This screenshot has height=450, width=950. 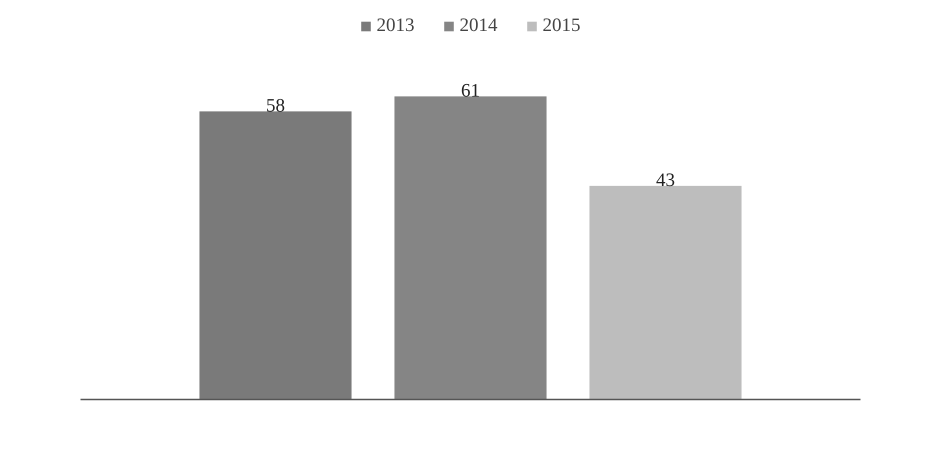 What do you see at coordinates (470, 91) in the screenshot?
I see `data-label: 61` at bounding box center [470, 91].